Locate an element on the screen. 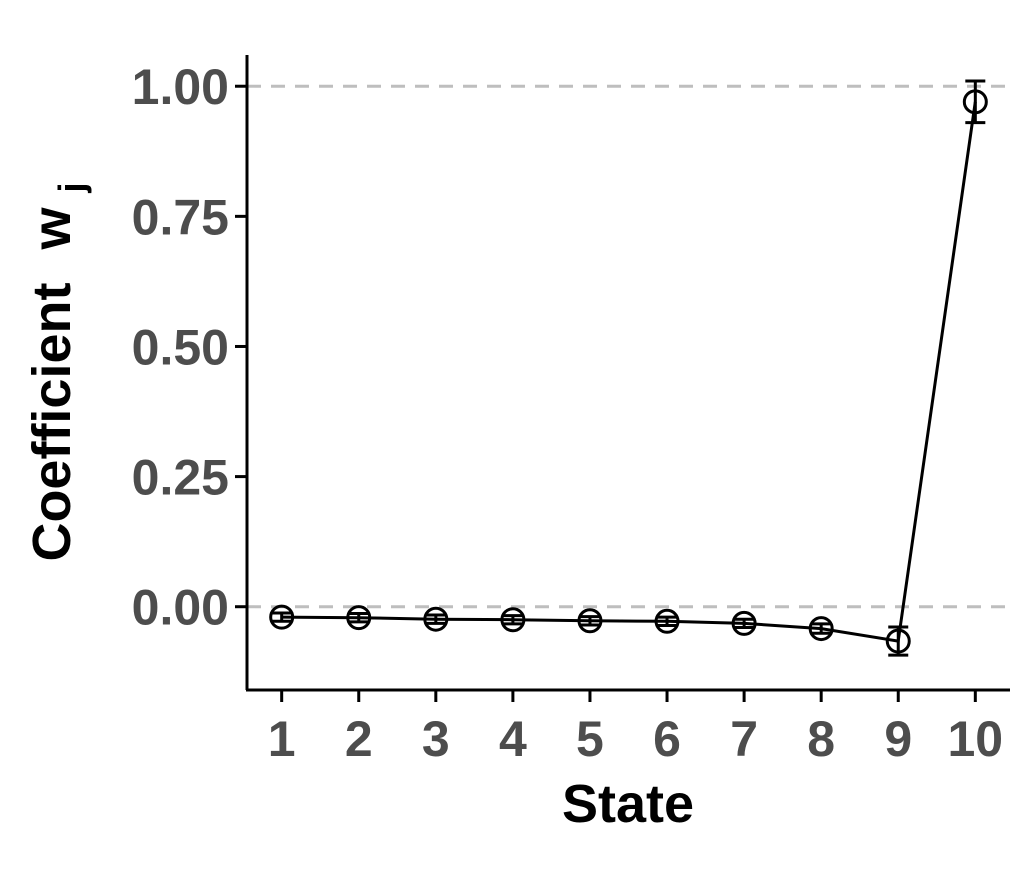 Image resolution: width=1034 pixels, height=893 pixels. x-tick-label: 6 is located at coordinates (667, 739).